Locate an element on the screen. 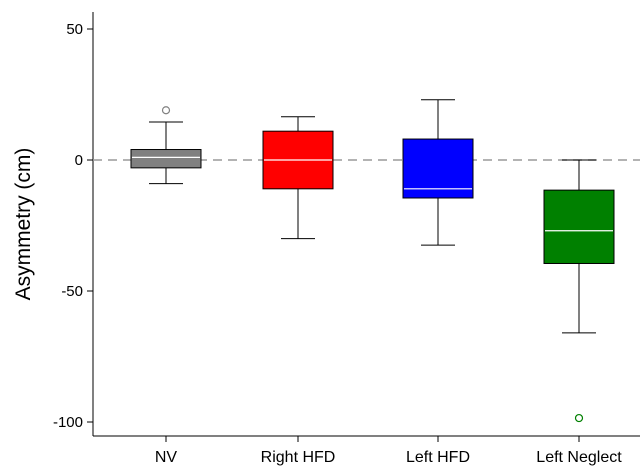 This screenshot has width=642, height=466. y-tick-label: 50 is located at coordinates (74, 29).